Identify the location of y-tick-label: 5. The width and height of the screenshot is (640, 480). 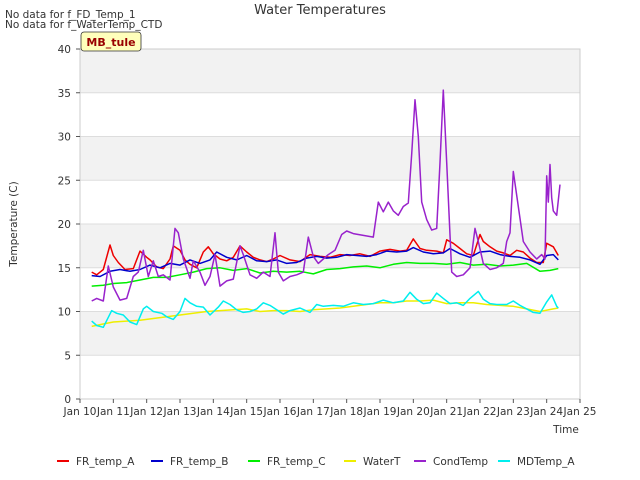
(67, 356).